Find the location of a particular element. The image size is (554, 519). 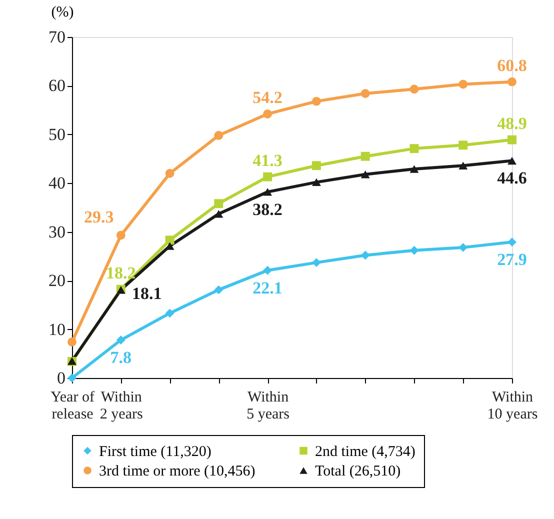

data-label: 38.2 is located at coordinates (267, 209).